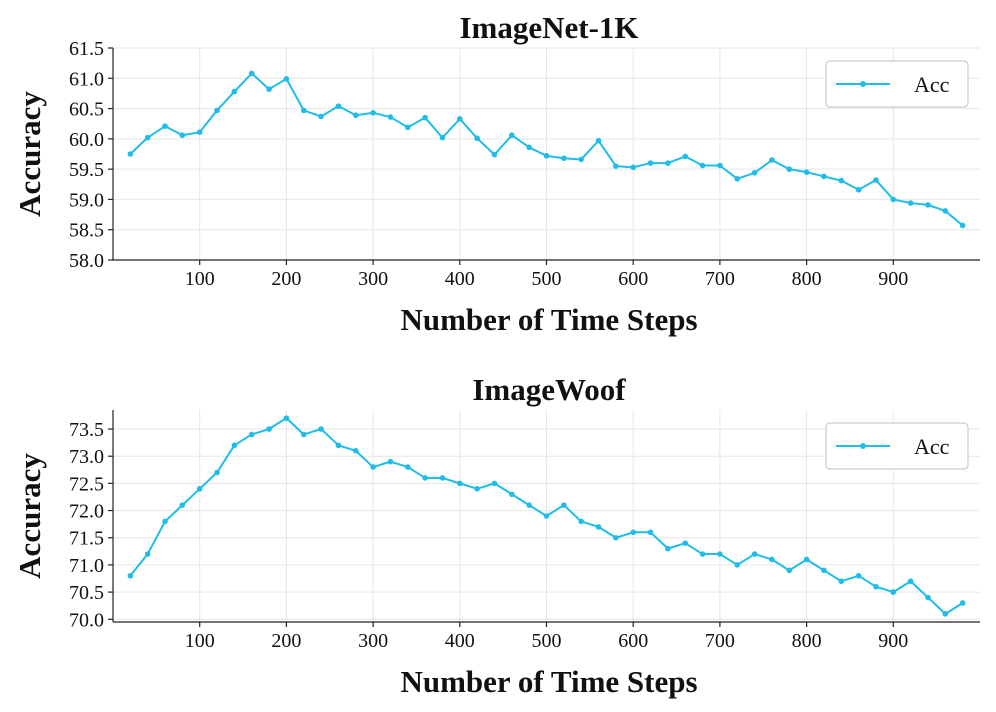 The image size is (996, 712). I want to click on y-axis-label: Accuracy, so click(29, 516).